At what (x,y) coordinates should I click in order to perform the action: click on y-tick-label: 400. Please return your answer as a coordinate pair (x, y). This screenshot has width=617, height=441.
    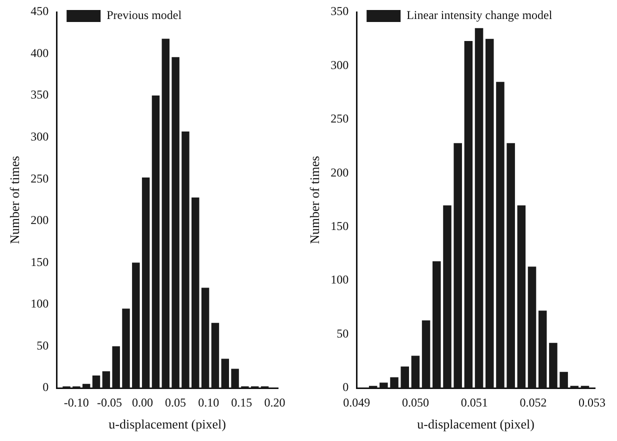
    Looking at the image, I should click on (39, 53).